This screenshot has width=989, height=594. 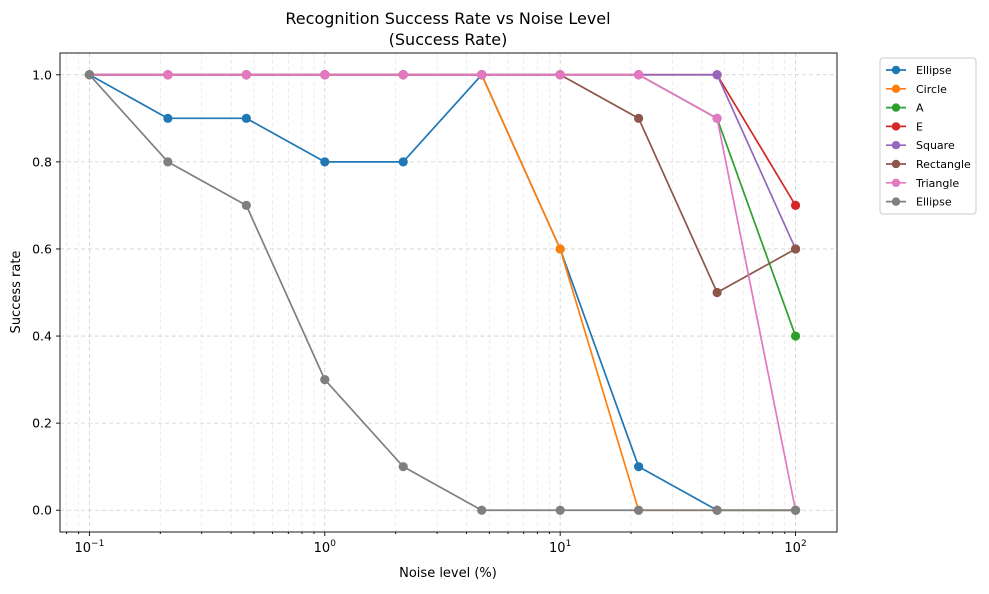 What do you see at coordinates (16, 292) in the screenshot?
I see `y-axis-label: Success rate` at bounding box center [16, 292].